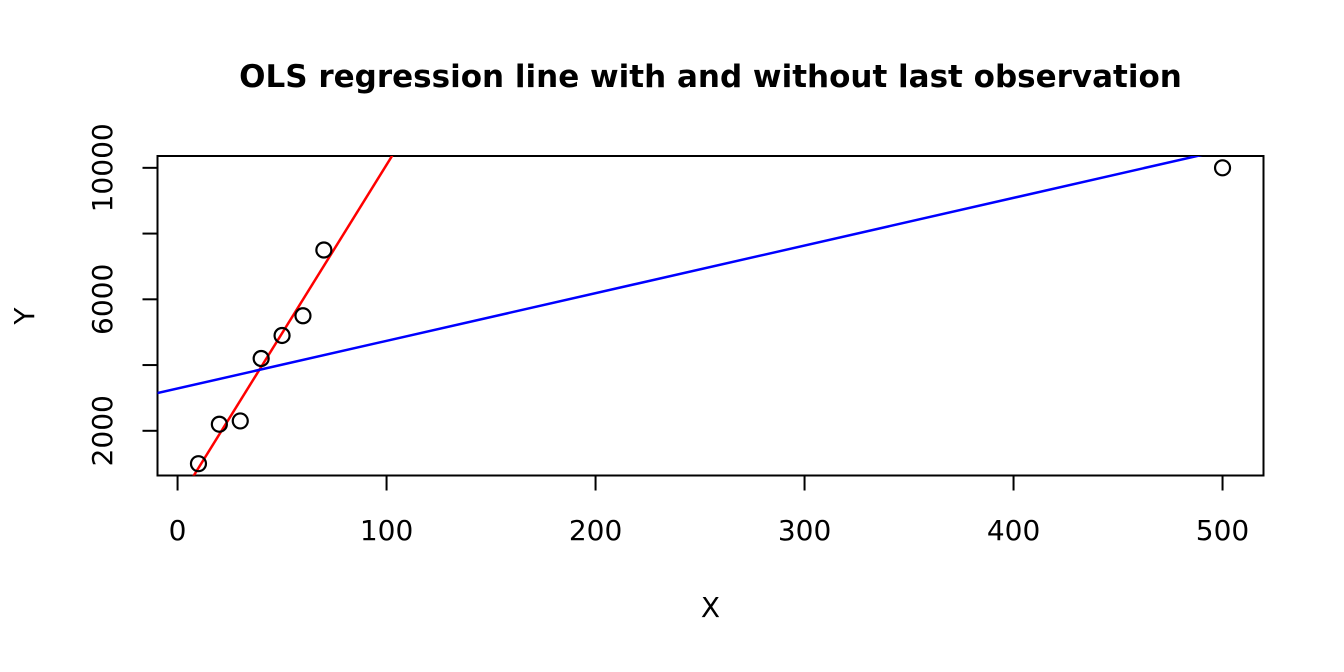  I want to click on x-tick-label: 200, so click(595, 530).